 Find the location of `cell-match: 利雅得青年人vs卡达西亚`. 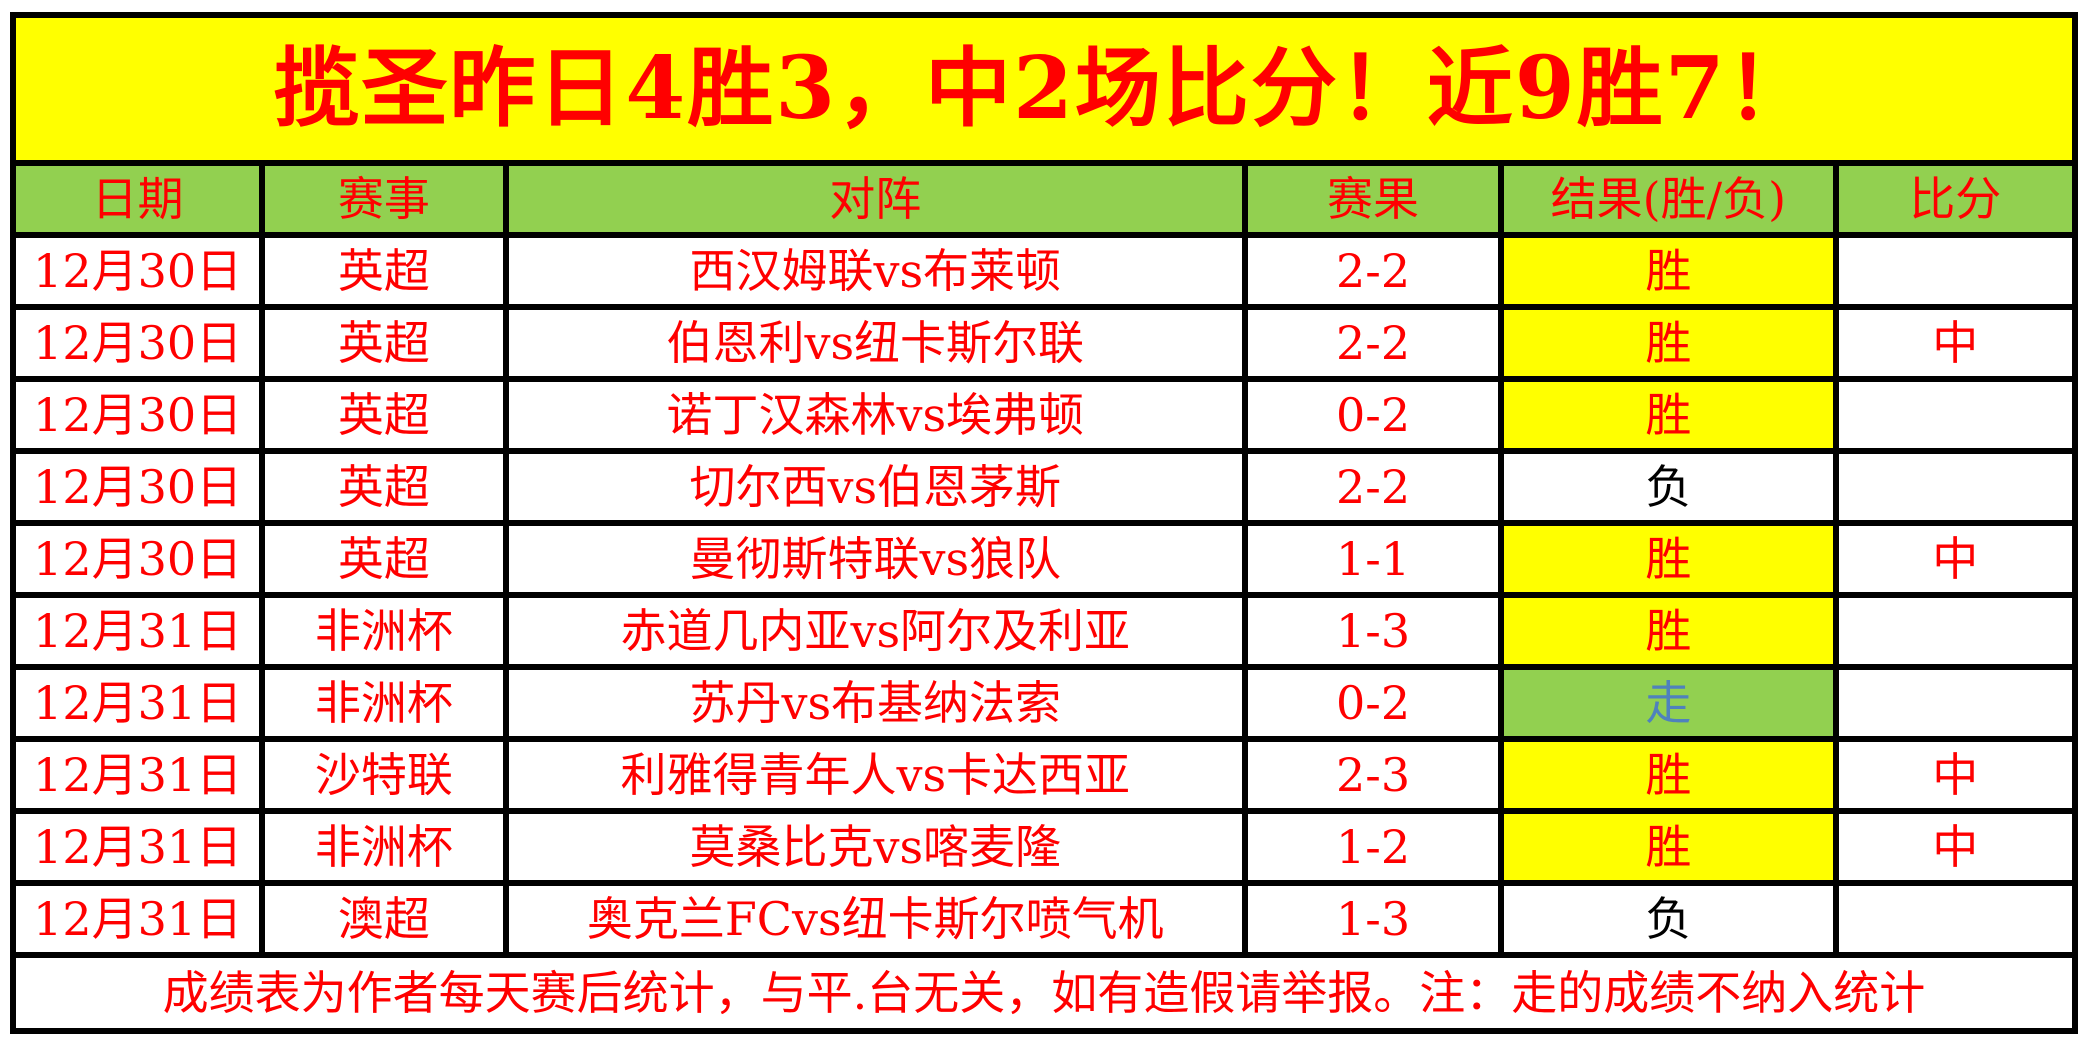

cell-match: 利雅得青年人vs卡达西亚 is located at coordinates (875, 775).